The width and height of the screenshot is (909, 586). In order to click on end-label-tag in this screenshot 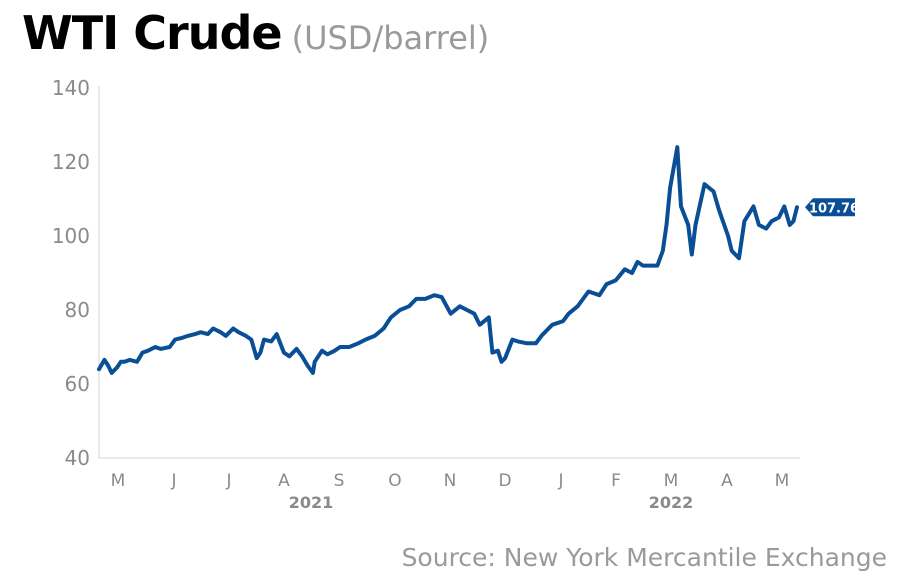, I will do `click(830, 207)`.